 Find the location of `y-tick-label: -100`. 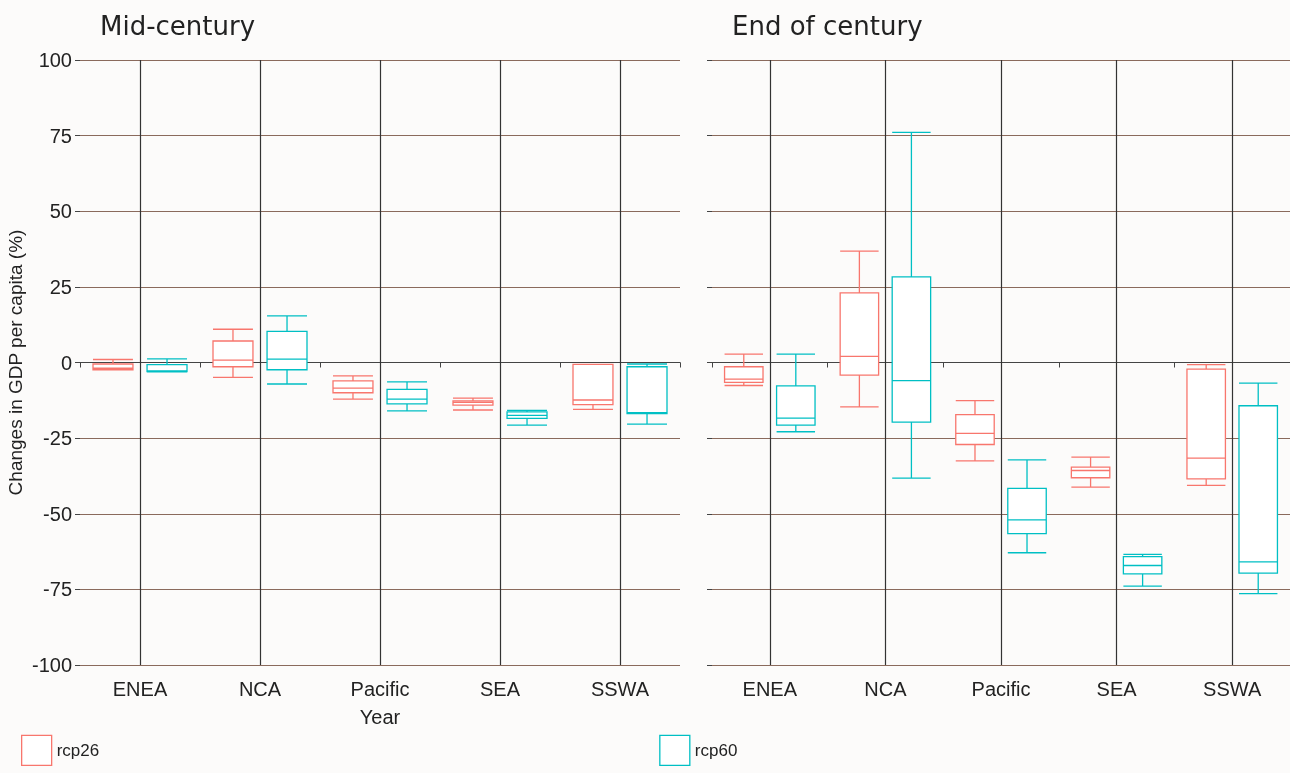

y-tick-label: -100 is located at coordinates (51, 665).